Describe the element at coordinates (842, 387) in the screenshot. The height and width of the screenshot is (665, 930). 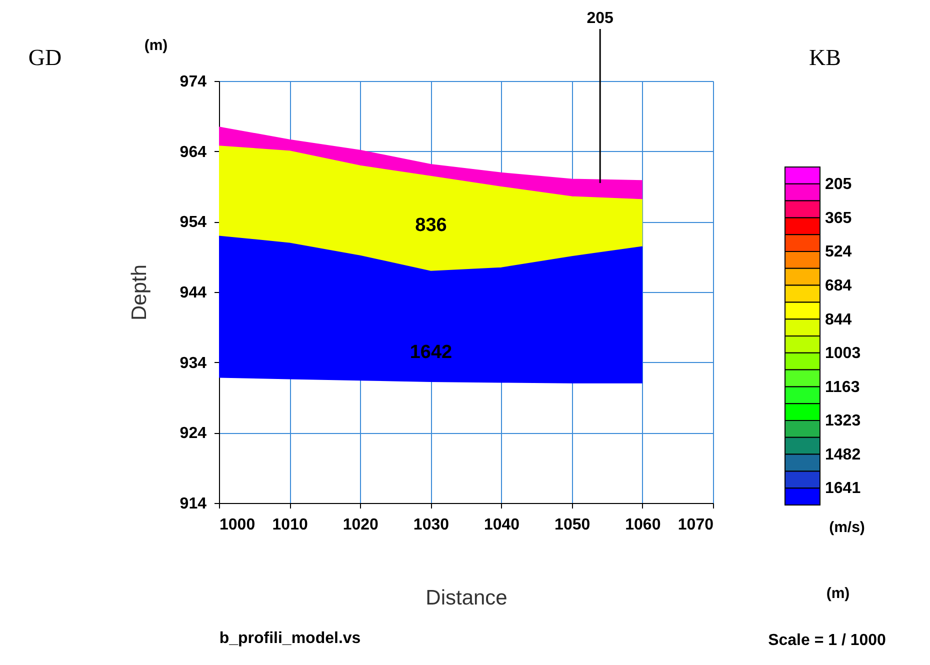
I see `color-bar-label: 1163` at that location.